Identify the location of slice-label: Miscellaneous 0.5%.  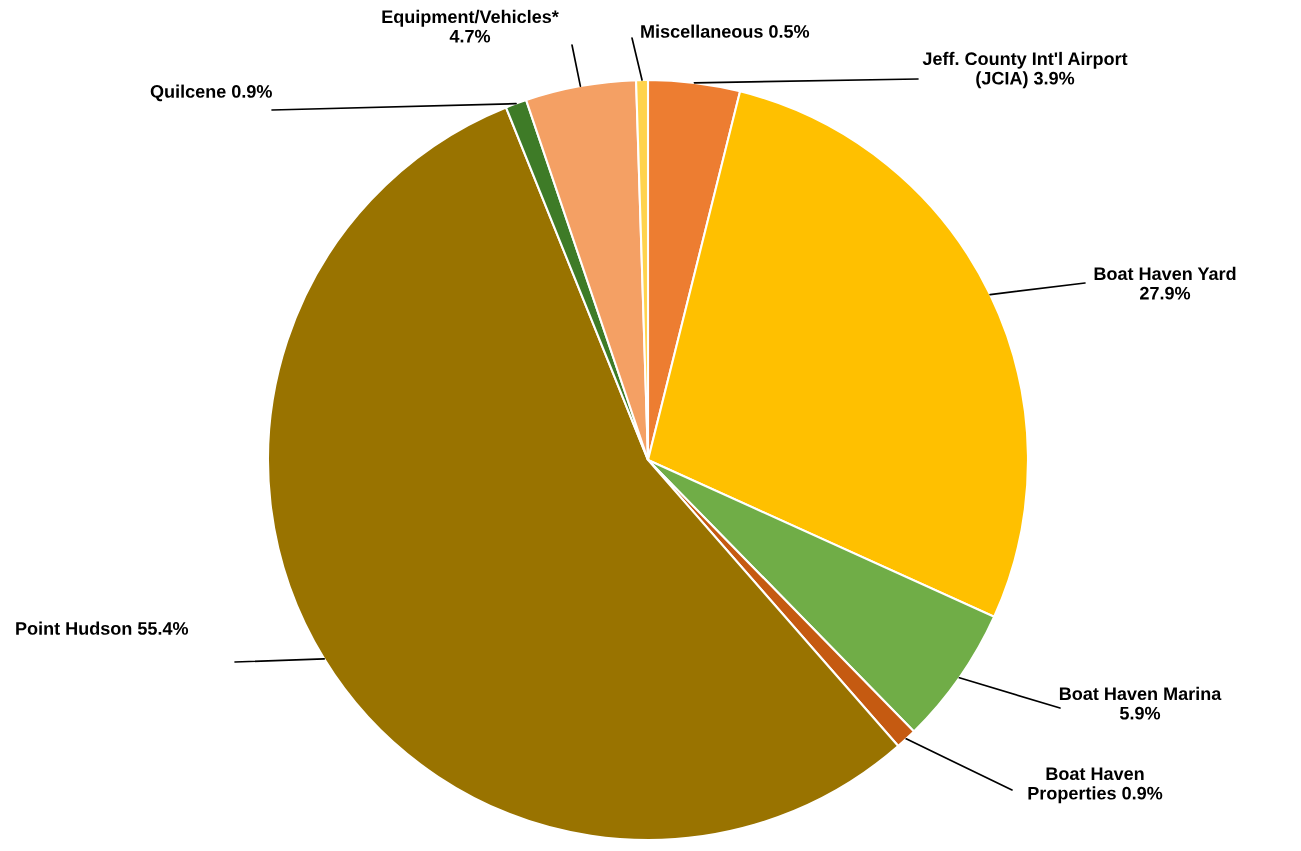
(725, 31).